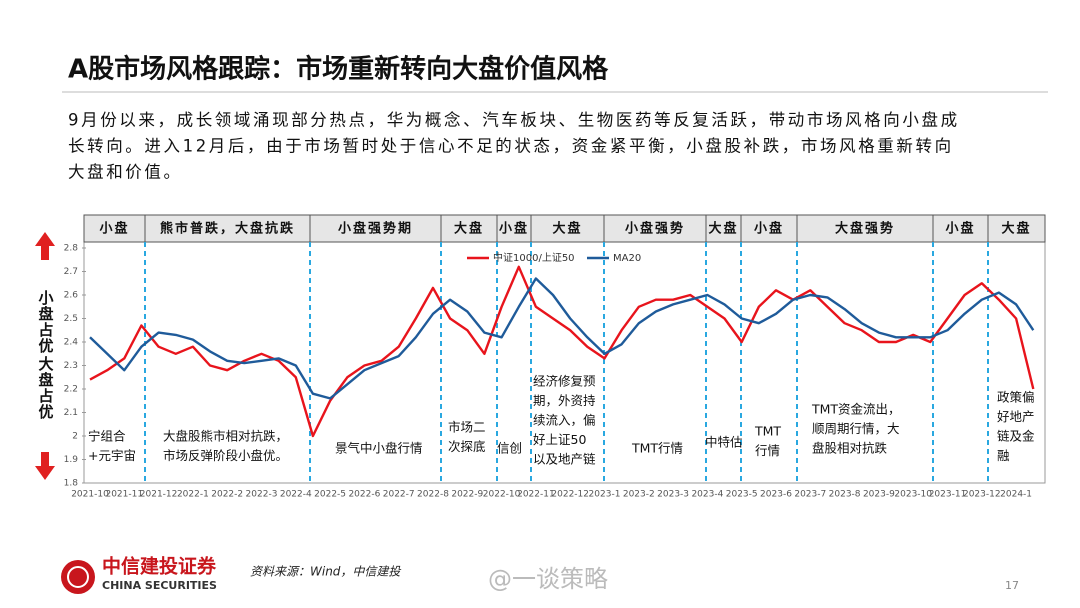 The width and height of the screenshot is (1080, 608). I want to click on annotation: 景气中小盘行情, so click(379, 448).